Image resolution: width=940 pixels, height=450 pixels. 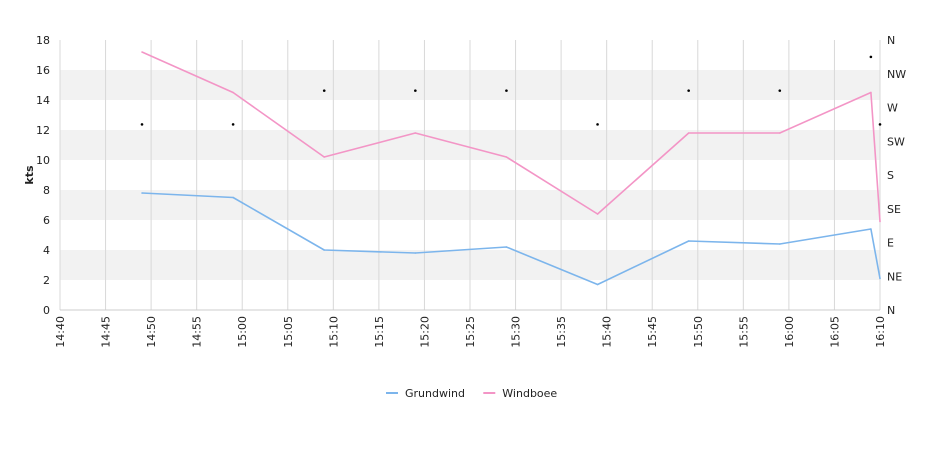 What do you see at coordinates (46, 280) in the screenshot?
I see `y-tick-label: 2` at bounding box center [46, 280].